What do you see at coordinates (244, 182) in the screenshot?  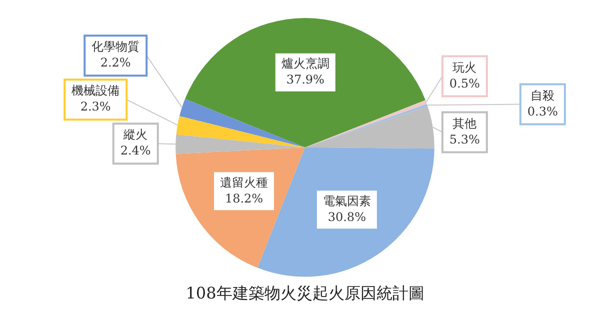 I see `slice-label: 遺留火種` at bounding box center [244, 182].